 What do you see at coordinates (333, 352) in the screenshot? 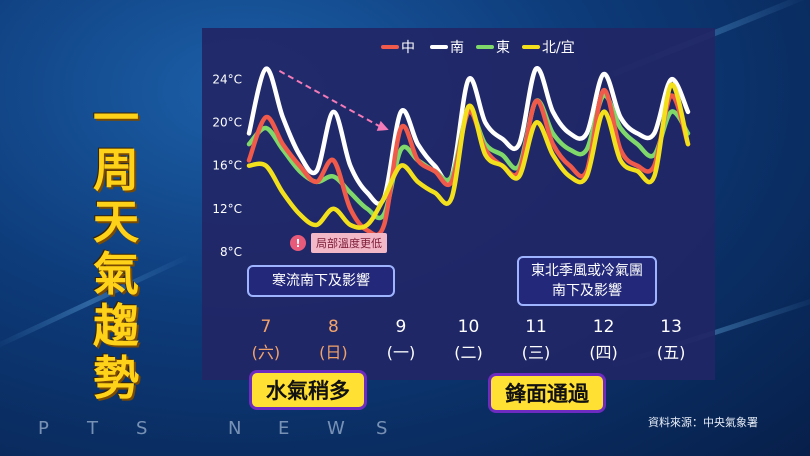
I see `x-weekday-label: (日)` at bounding box center [333, 352].